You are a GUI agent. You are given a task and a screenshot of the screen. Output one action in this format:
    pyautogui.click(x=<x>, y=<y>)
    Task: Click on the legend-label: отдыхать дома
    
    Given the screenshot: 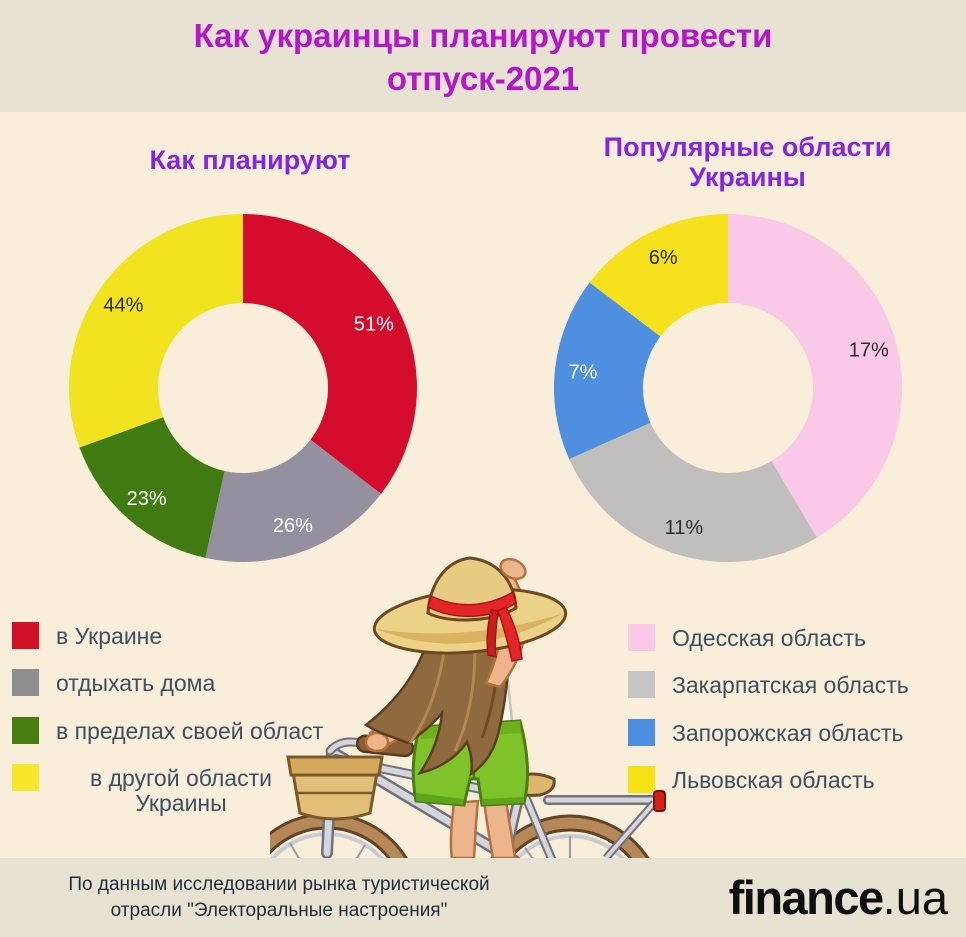 What is the action you would take?
    pyautogui.click(x=136, y=683)
    